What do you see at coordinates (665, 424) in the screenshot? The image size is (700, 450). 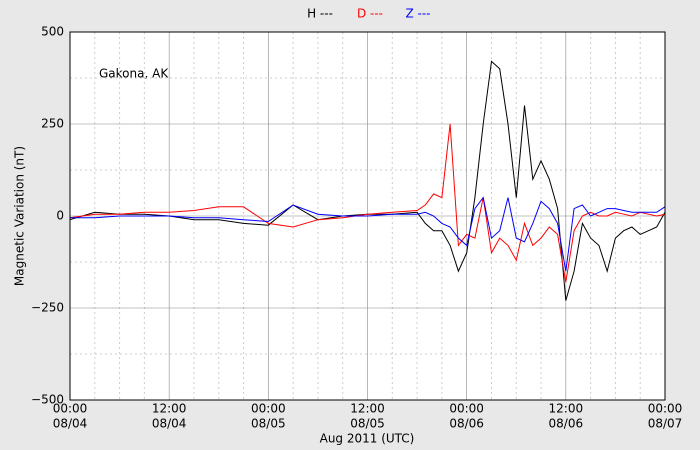 I see `x-tick-label: 08/07` at bounding box center [665, 424].